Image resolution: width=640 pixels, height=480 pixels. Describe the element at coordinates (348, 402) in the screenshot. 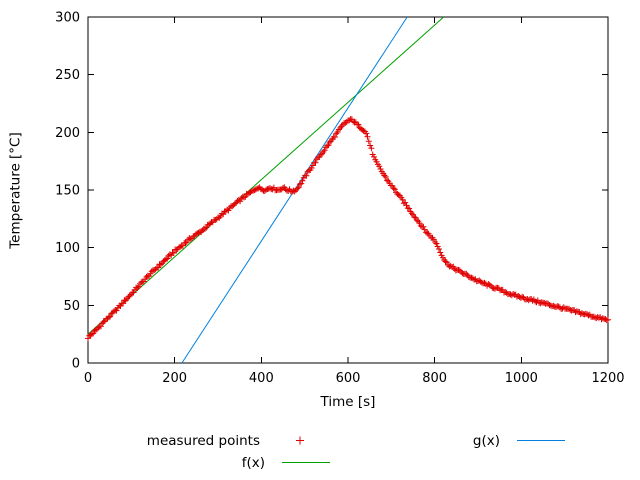

I see `x-axis-title: Time [s]` at that location.